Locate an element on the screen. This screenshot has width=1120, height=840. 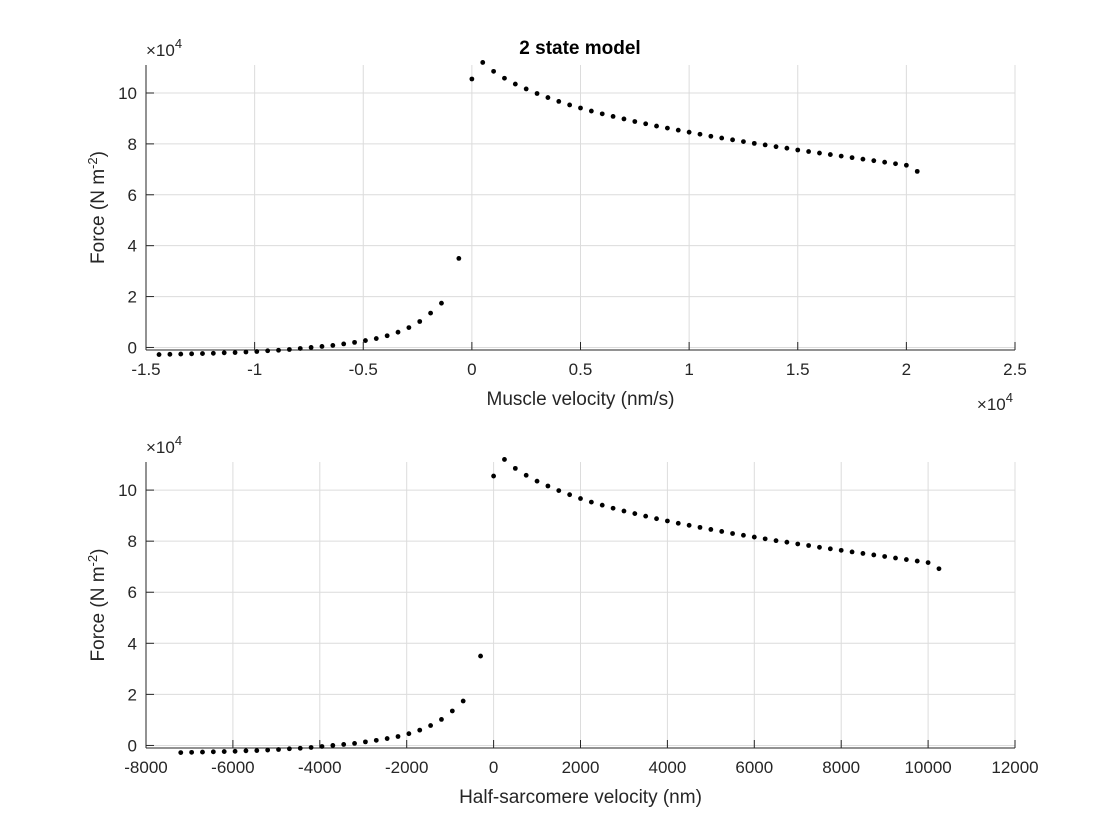
y-tick-label: 6 is located at coordinates (132, 195).